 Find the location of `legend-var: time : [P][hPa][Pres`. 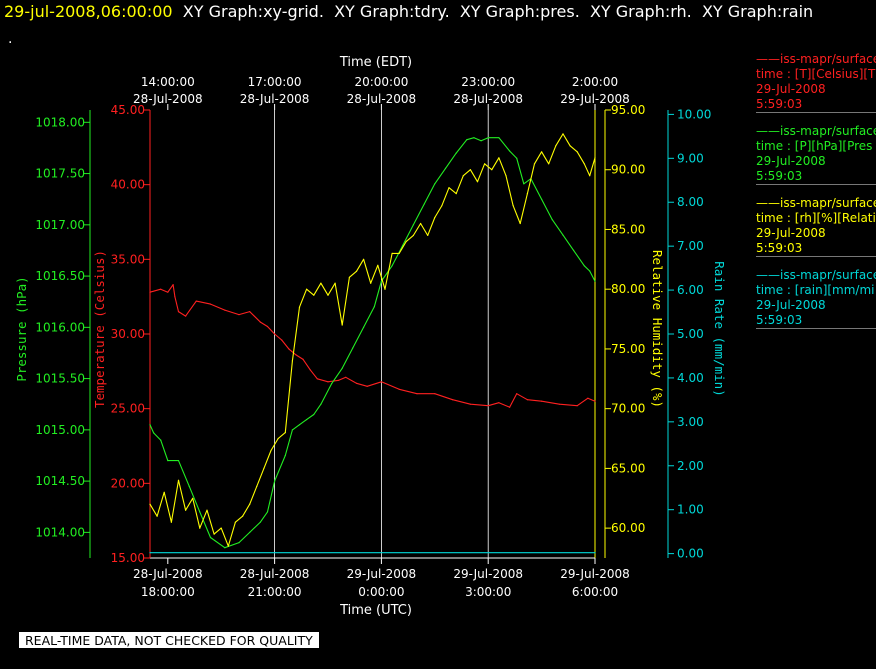

legend-var: time : [P][hPa][Pres is located at coordinates (814, 146).